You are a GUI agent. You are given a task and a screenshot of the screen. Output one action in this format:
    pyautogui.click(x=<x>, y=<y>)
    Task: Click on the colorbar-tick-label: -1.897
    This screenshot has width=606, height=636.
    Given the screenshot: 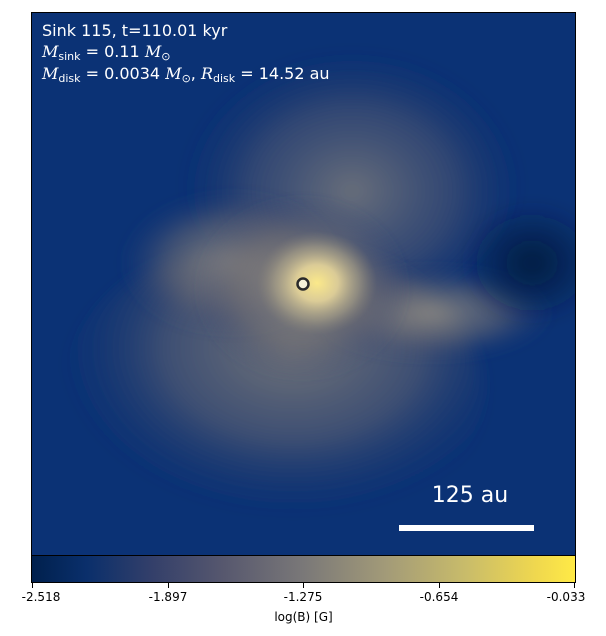 What is the action you would take?
    pyautogui.click(x=168, y=597)
    